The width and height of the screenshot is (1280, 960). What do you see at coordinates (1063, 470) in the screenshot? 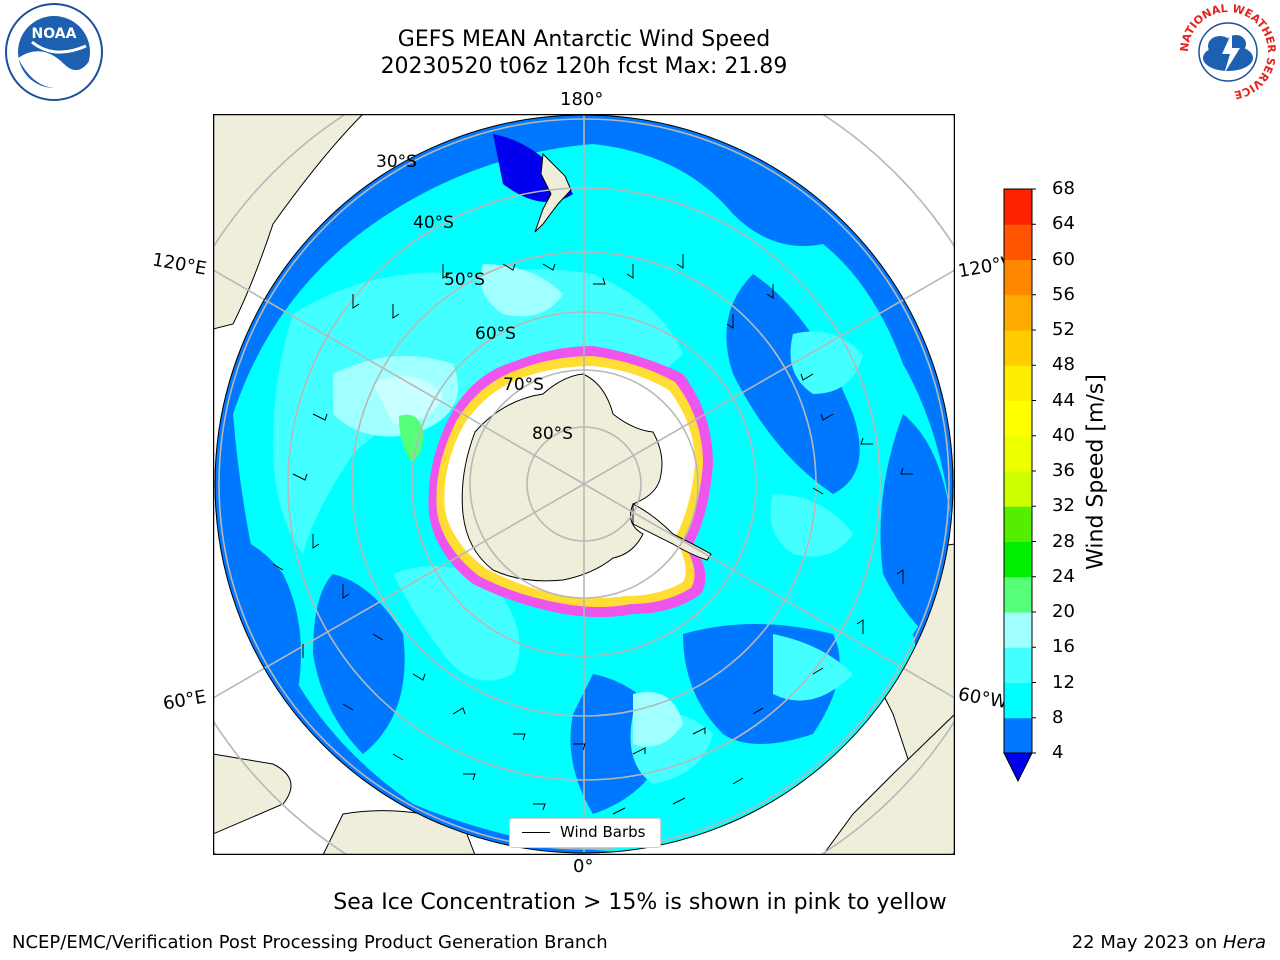
I see `colorbar-tick-label: 36` at bounding box center [1063, 470].